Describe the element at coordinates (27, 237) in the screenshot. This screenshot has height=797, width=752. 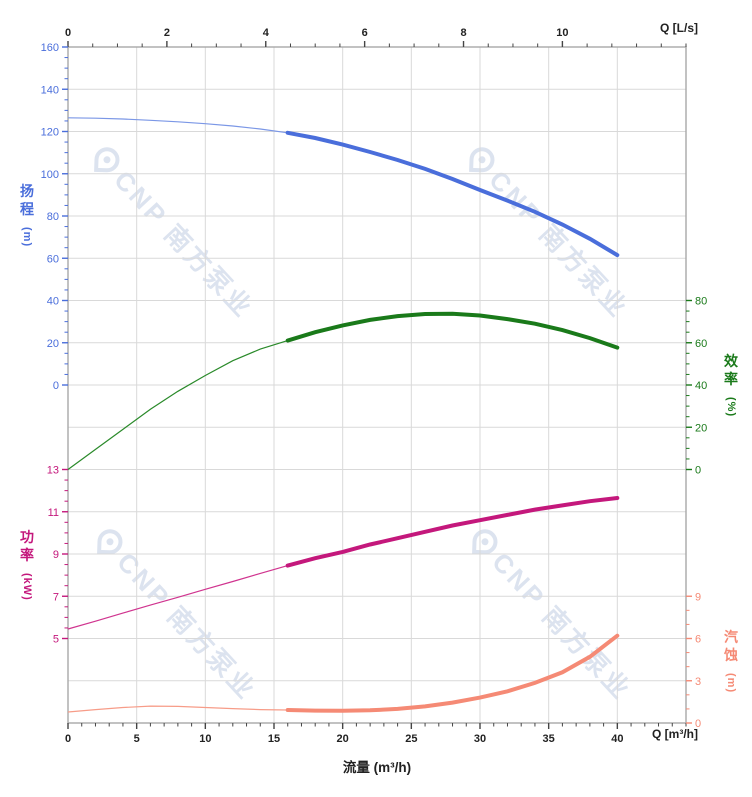
I see `head-axis-unit: (m)` at that location.